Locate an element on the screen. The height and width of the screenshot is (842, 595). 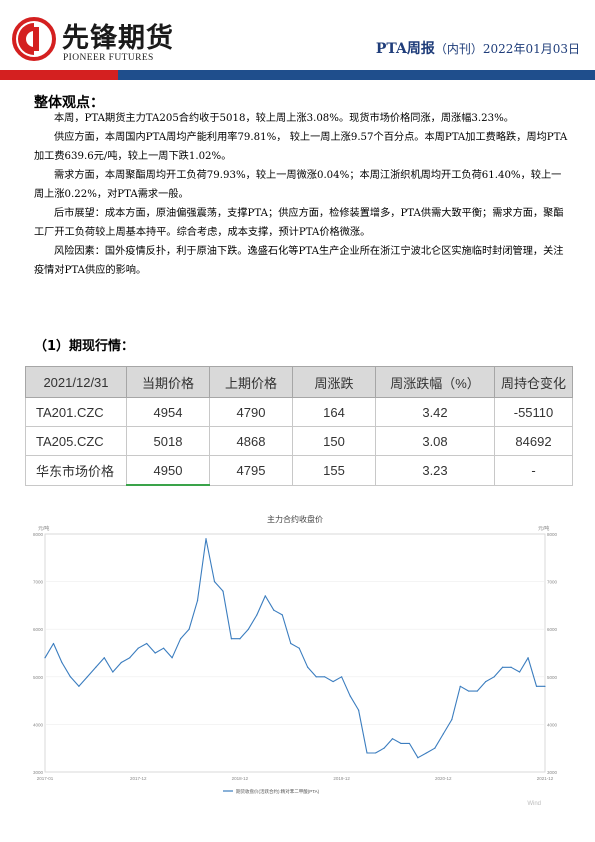
chart-y-tick-label-left: 8000 is located at coordinates (38, 534).